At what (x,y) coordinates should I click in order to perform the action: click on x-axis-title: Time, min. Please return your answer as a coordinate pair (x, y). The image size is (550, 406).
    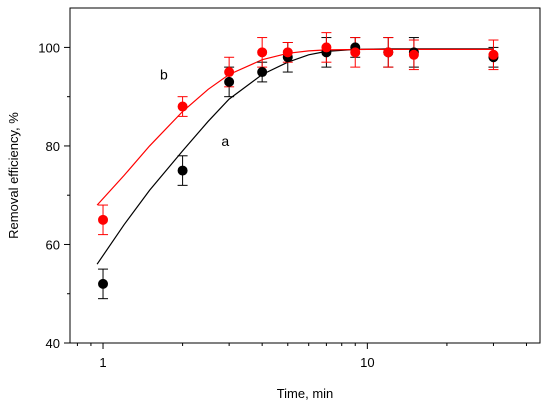
    Looking at the image, I should click on (305, 393).